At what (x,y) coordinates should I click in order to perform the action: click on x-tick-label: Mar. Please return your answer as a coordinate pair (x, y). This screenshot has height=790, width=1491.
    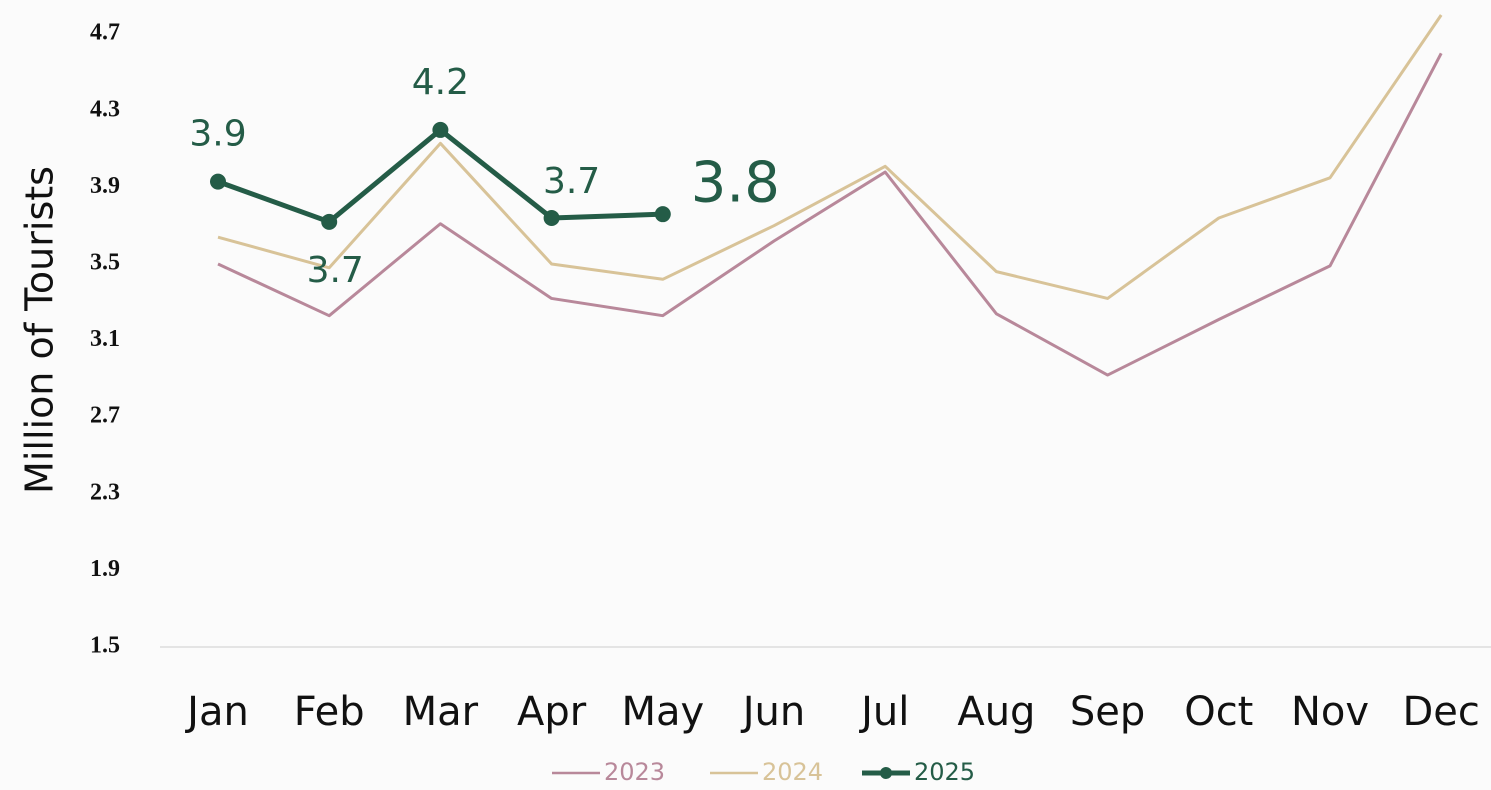
    Looking at the image, I should click on (441, 712).